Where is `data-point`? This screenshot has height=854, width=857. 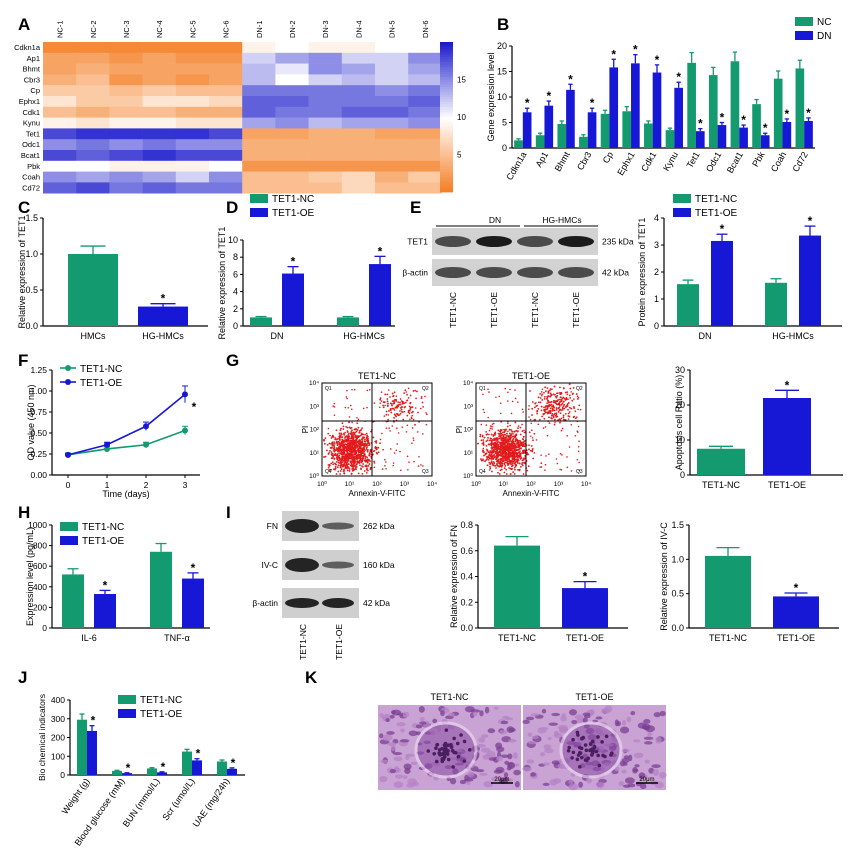 data-point is located at coordinates (185, 394).